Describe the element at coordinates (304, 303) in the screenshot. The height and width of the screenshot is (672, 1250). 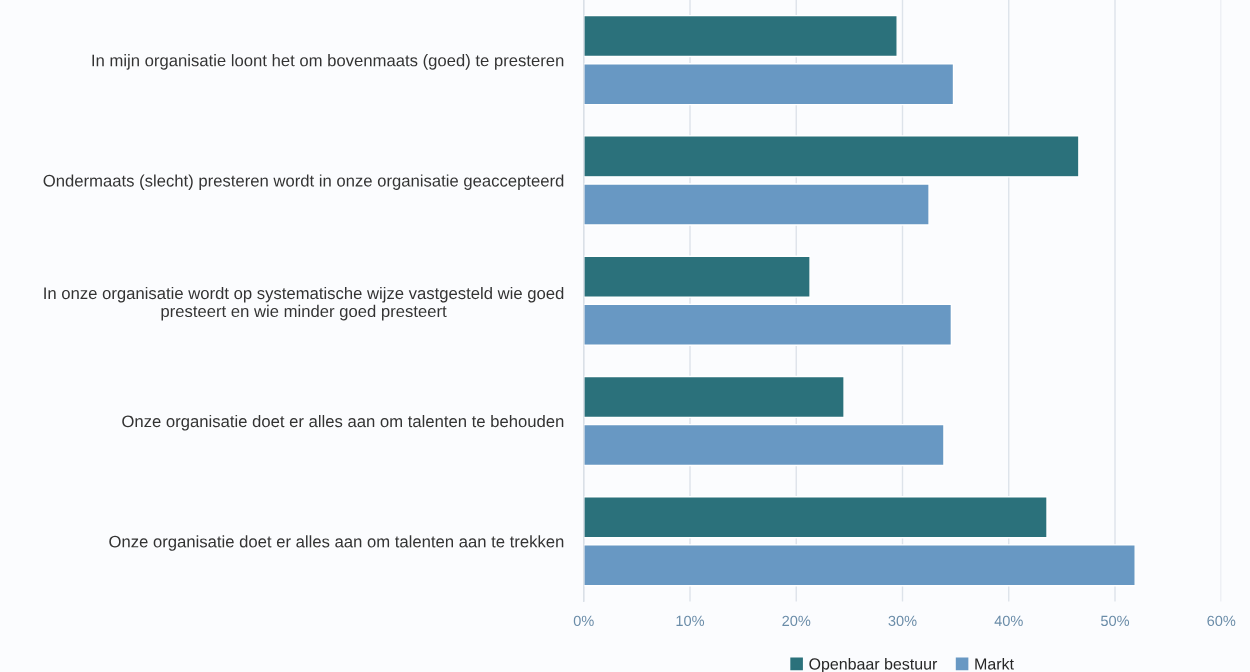
I see `y-tick-label: In onze organisatie wordt op systematische wijze vastgesteld wie goed presteert en wie minder goed presteert` at that location.